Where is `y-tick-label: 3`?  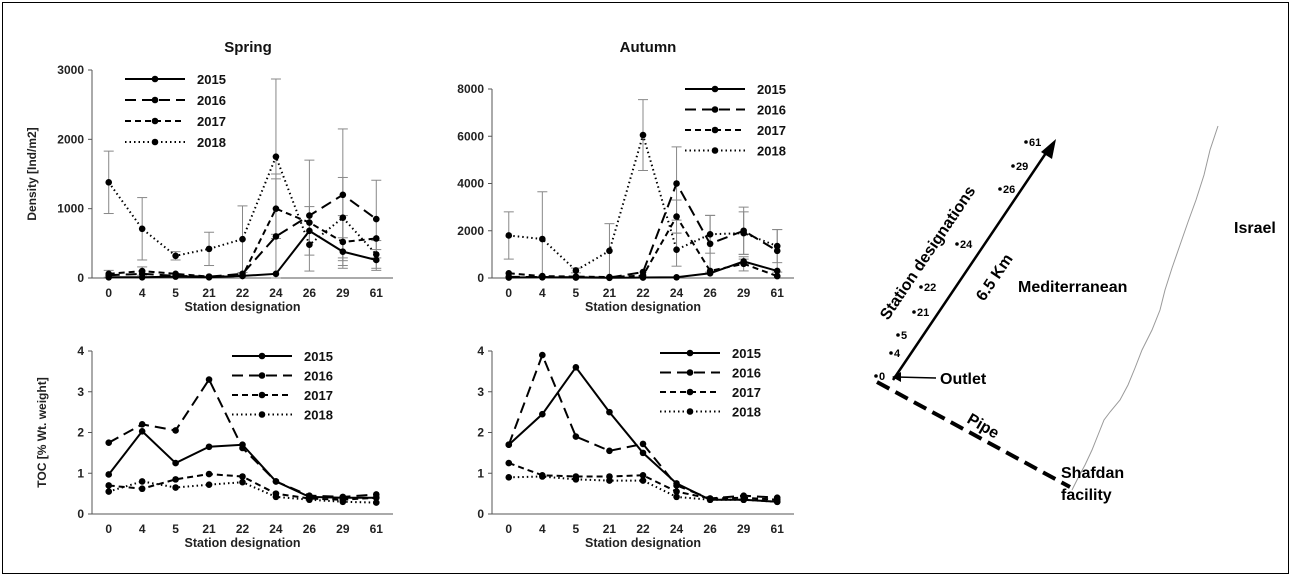
y-tick-label: 3 is located at coordinates (80, 392).